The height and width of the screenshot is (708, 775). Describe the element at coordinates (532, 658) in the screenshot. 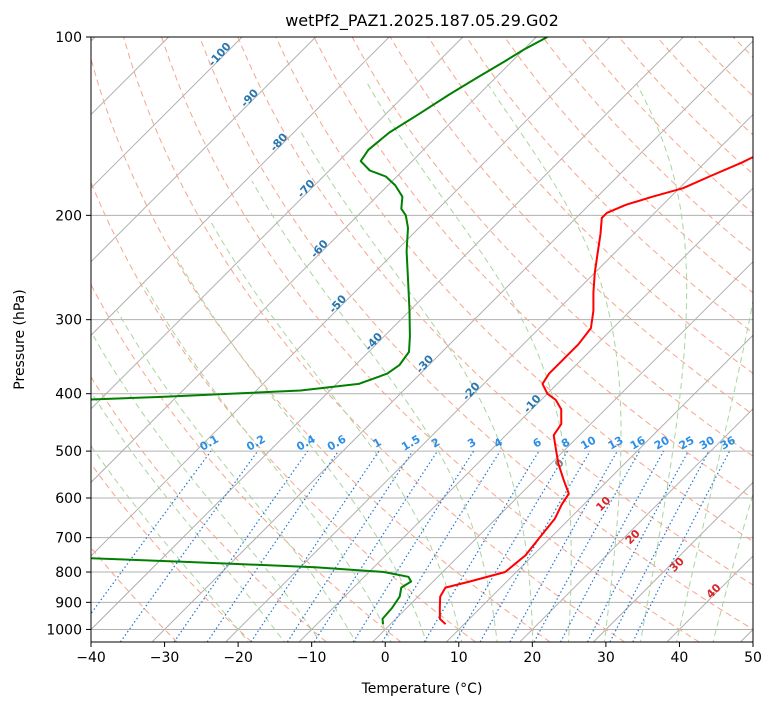

I see `x-tick-label: 20` at that location.